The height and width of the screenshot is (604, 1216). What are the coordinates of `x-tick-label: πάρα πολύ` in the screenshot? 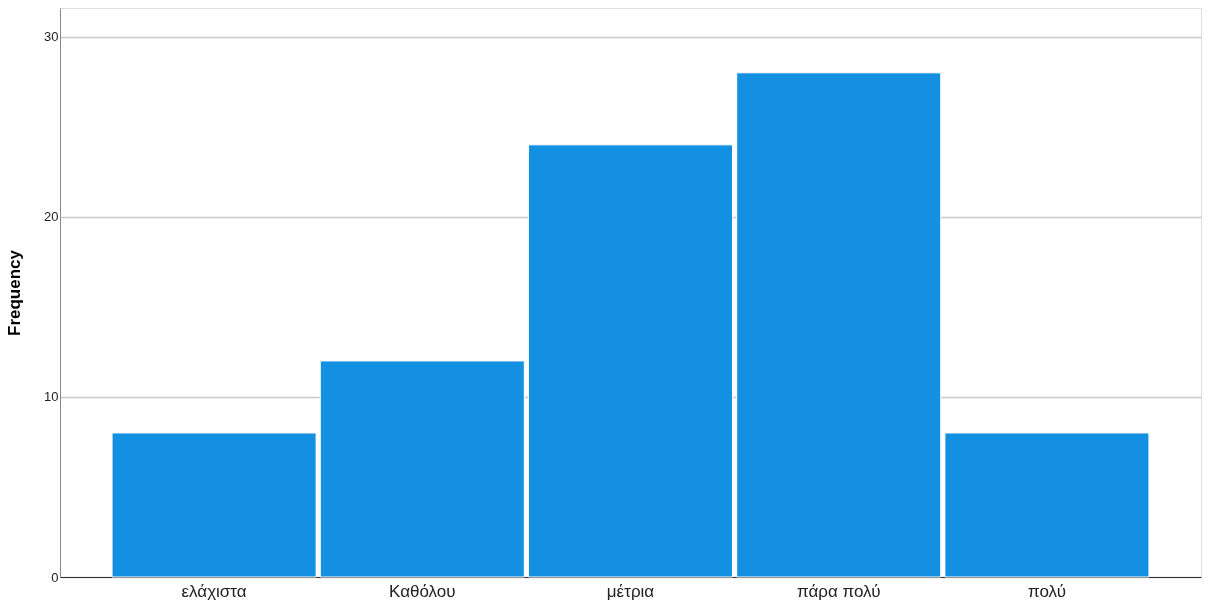 It's located at (838, 591).